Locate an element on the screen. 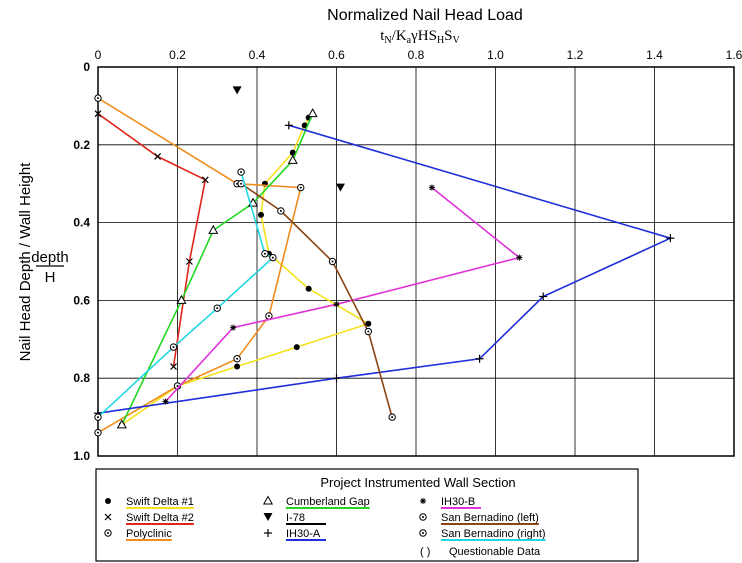  y-tick-label: 1.0 is located at coordinates (81, 456).